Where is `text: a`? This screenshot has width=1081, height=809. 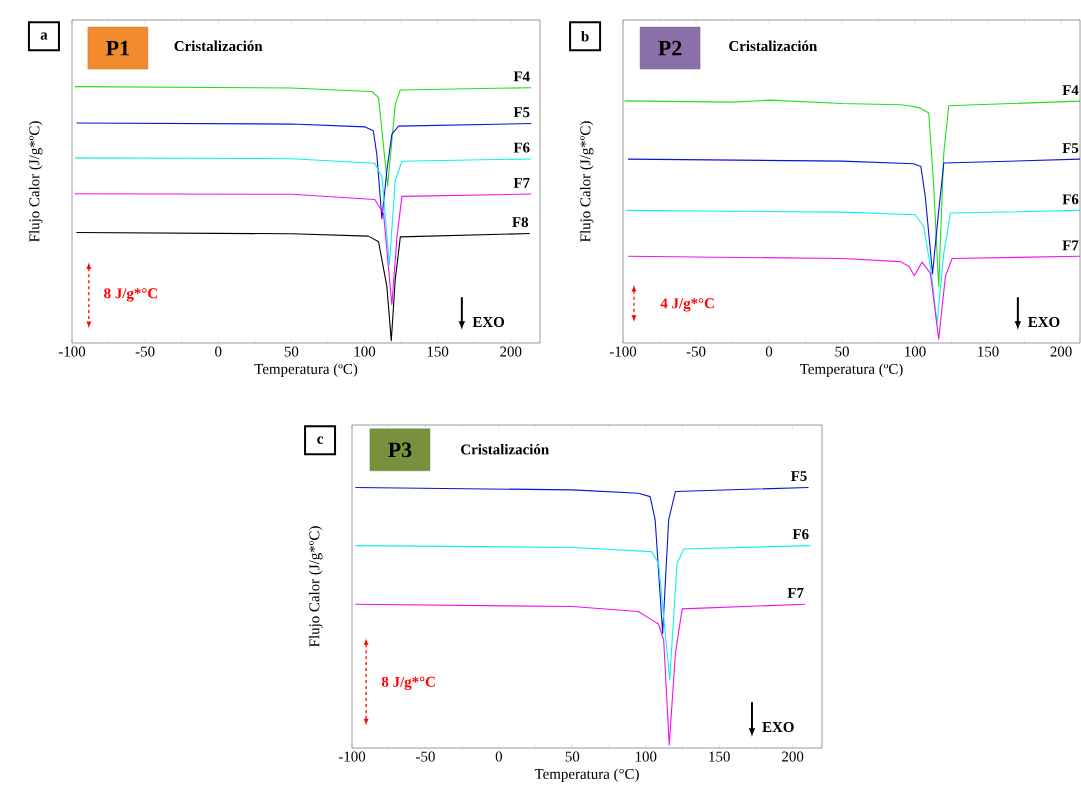 text: a is located at coordinates (44, 36).